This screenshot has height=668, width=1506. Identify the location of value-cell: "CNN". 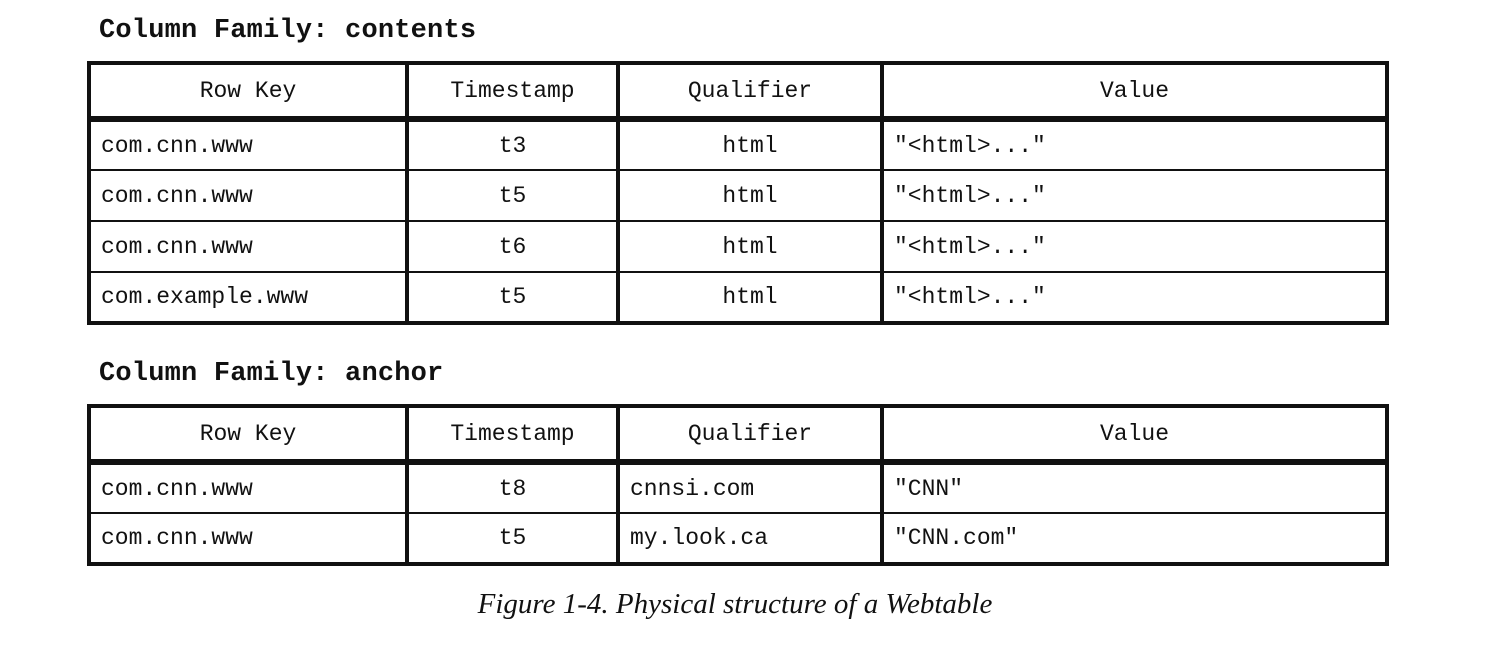
(1134, 487).